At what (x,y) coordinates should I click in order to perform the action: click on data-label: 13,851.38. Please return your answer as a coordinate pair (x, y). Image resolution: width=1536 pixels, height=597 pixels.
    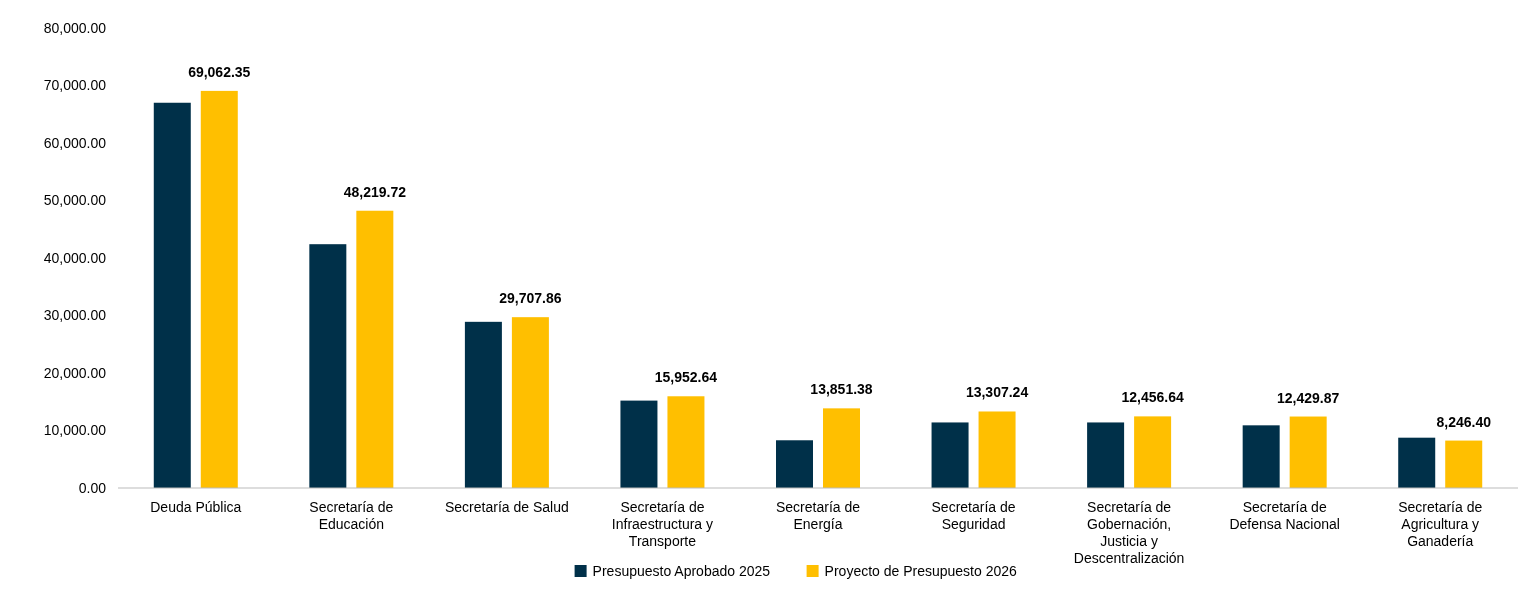
    Looking at the image, I should click on (841, 389).